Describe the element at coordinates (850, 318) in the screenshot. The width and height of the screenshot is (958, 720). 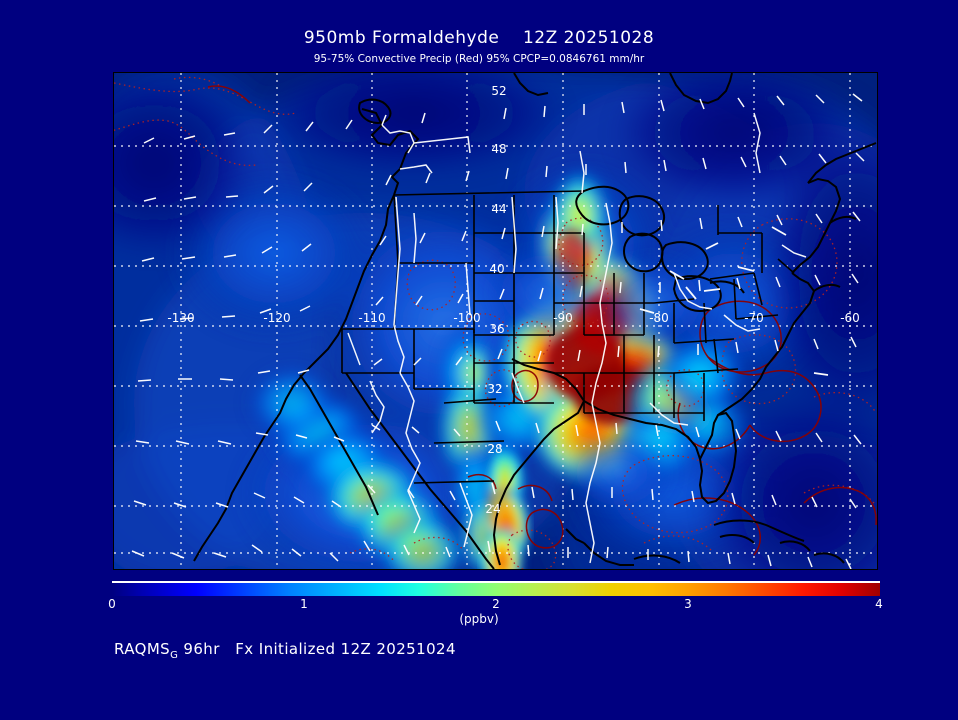
I see `lon-label: -60` at that location.